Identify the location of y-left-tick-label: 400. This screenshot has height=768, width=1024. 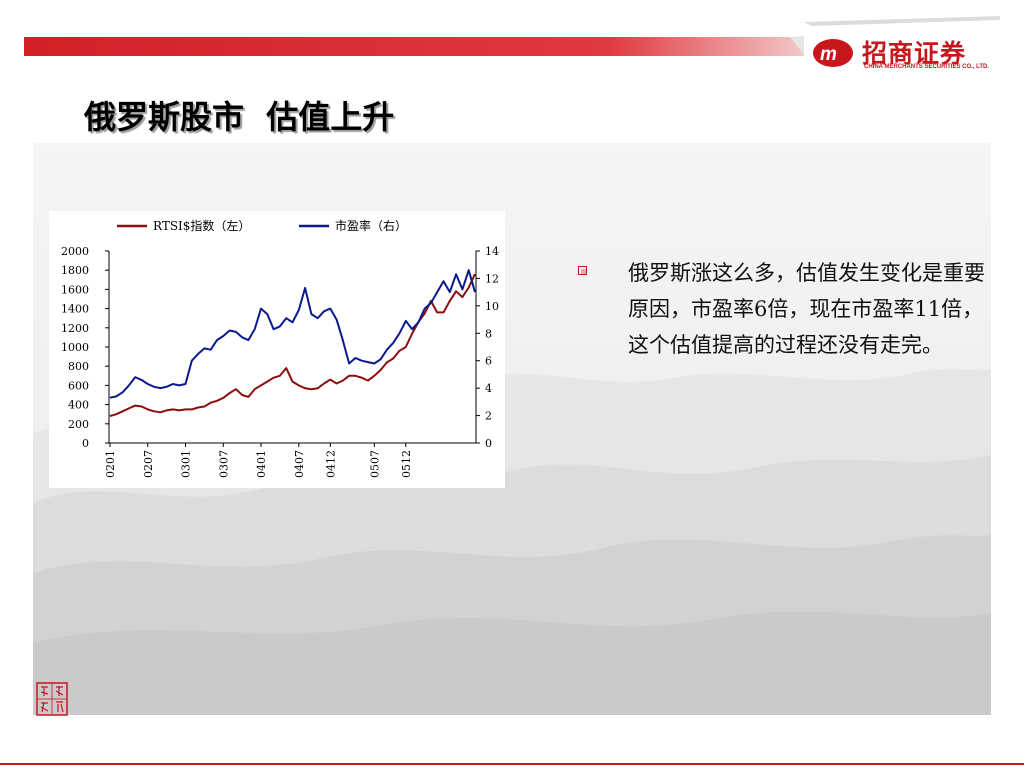
(78, 405).